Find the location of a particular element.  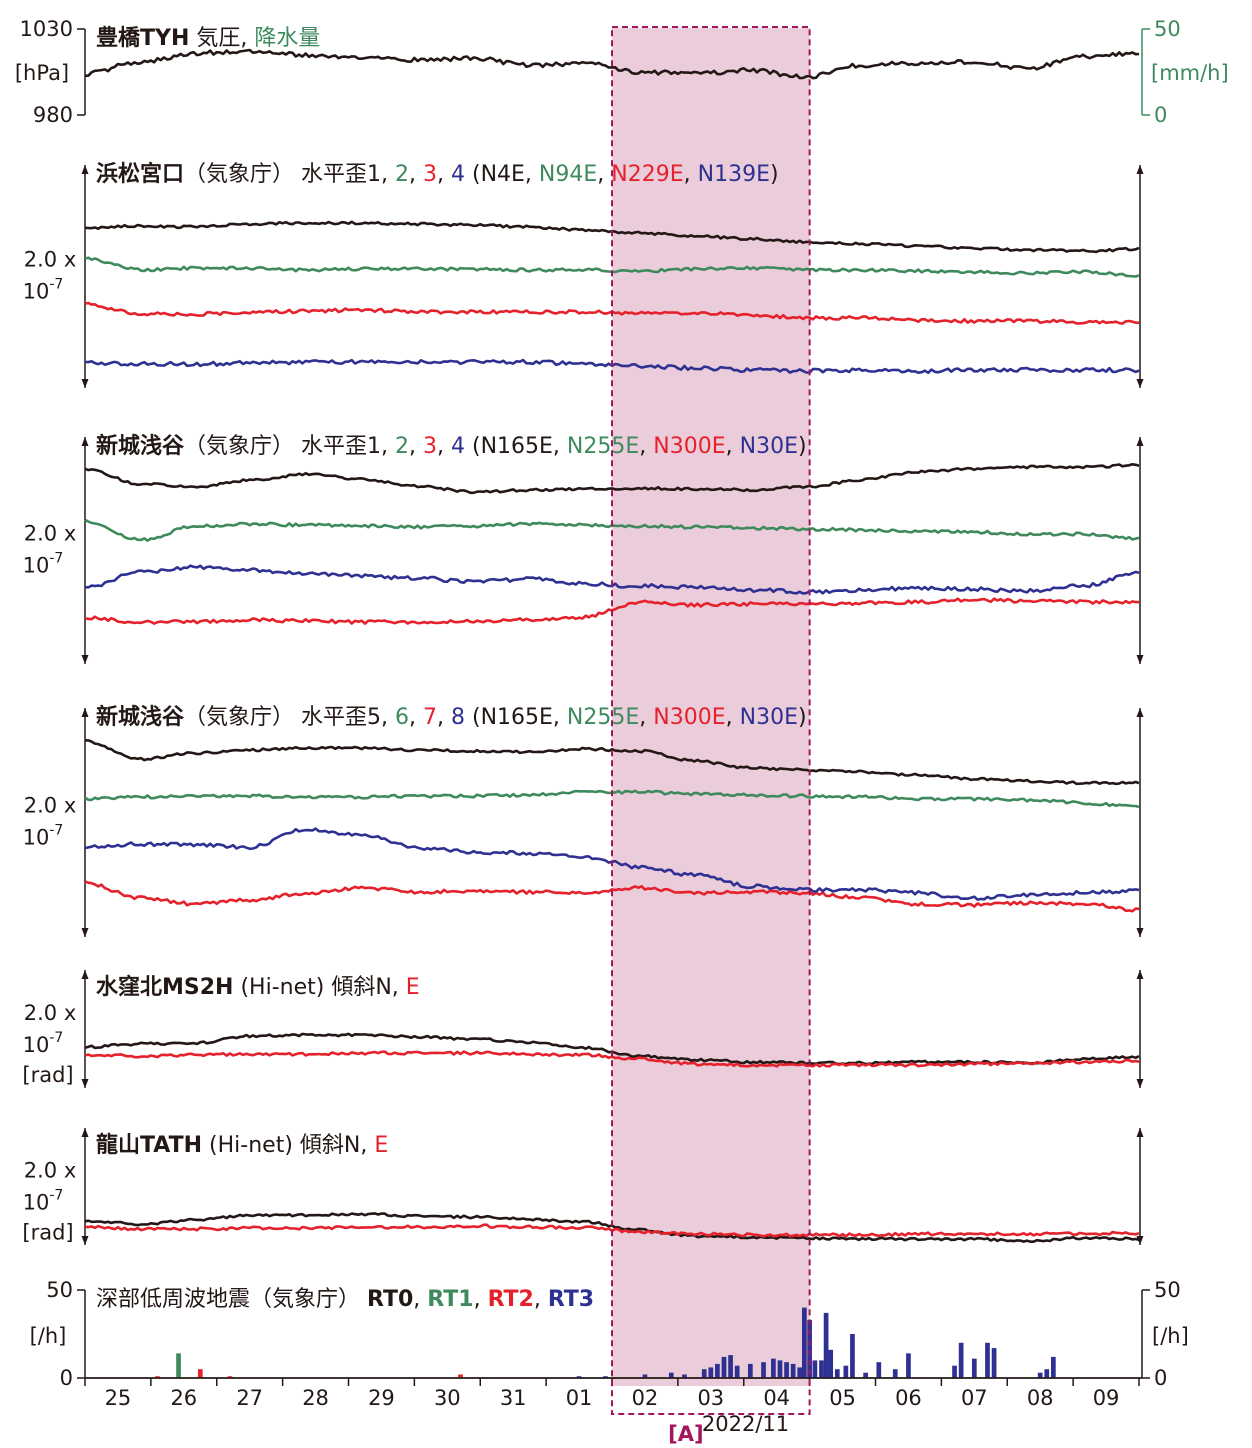

series-line-red is located at coordinates (612, 1059).